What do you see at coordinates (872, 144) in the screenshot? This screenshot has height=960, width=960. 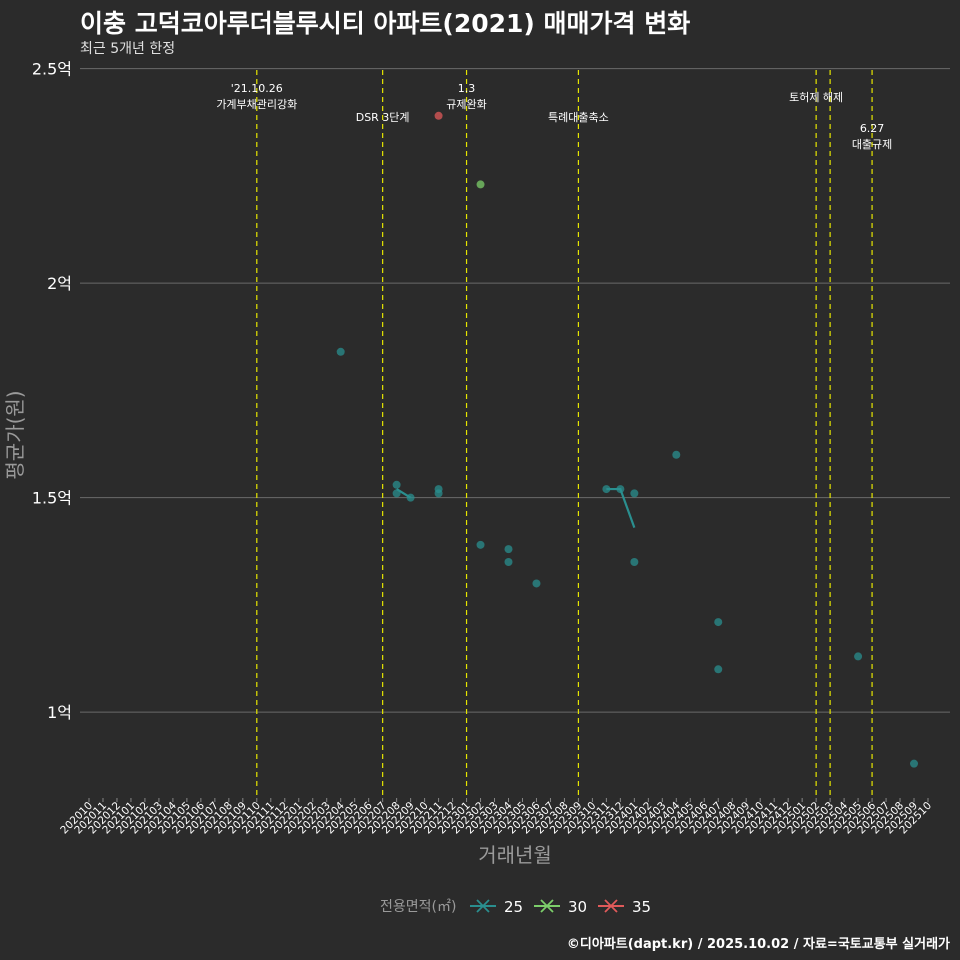 I see `policy-annotation: 대출규제` at bounding box center [872, 144].